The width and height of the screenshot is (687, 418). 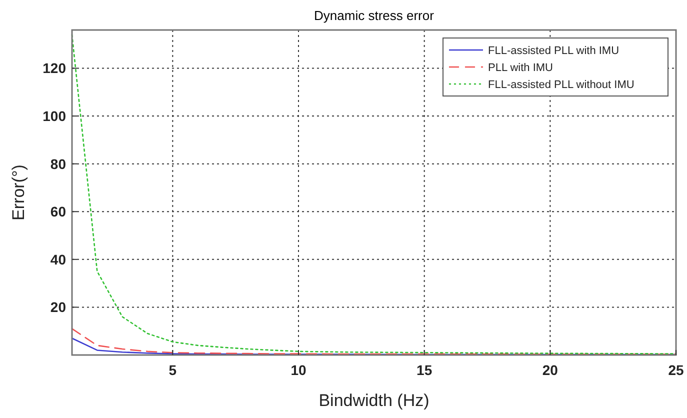 What do you see at coordinates (58, 212) in the screenshot?
I see `y-tick-label: 60` at bounding box center [58, 212].